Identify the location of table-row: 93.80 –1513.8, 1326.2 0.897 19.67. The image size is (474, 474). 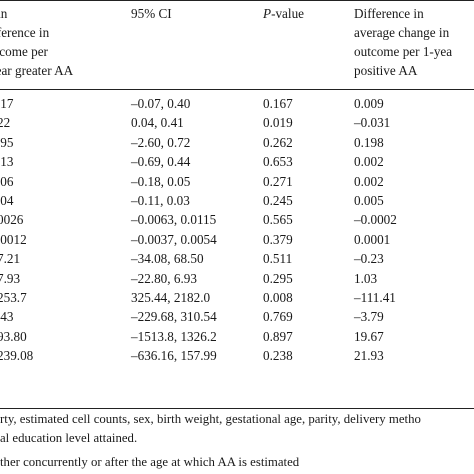
(237, 336).